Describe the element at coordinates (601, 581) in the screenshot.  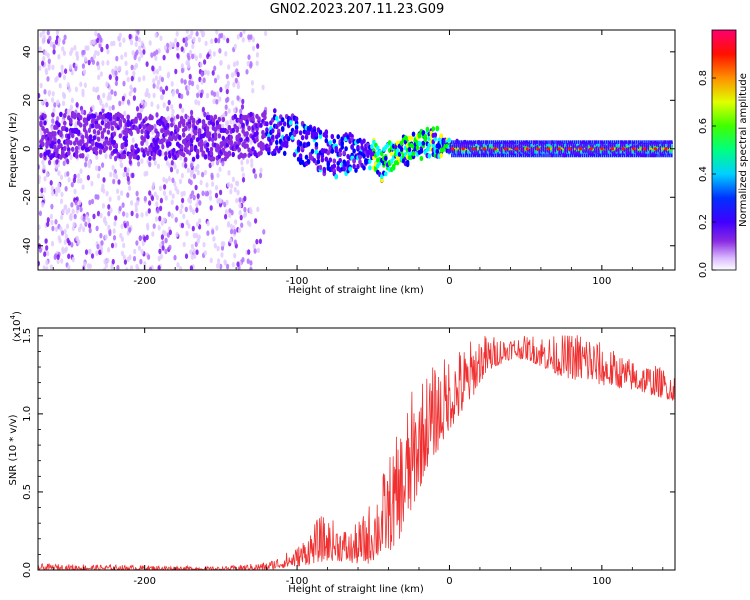
I see `x-tick-label: 100` at that location.